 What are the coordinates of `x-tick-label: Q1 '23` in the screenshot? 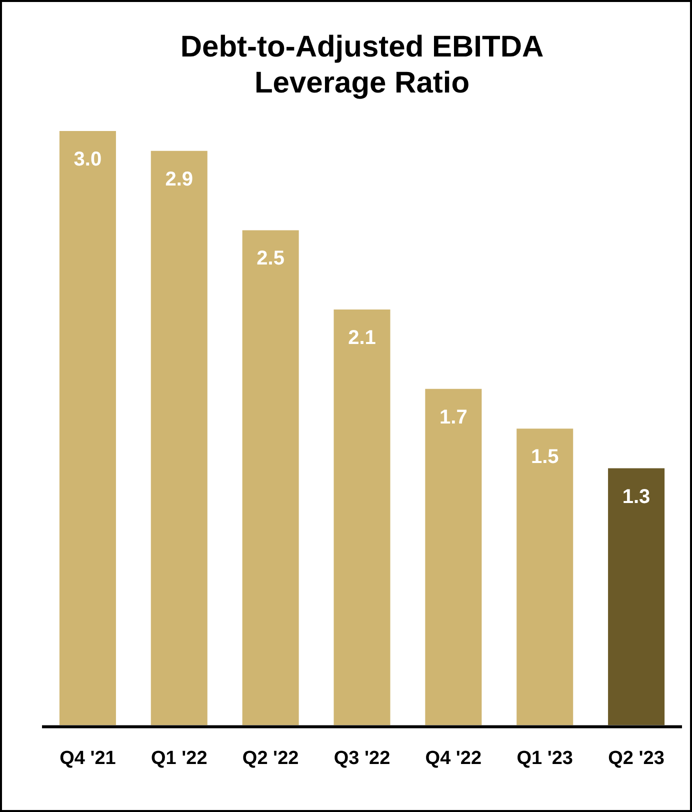 It's located at (544, 758).